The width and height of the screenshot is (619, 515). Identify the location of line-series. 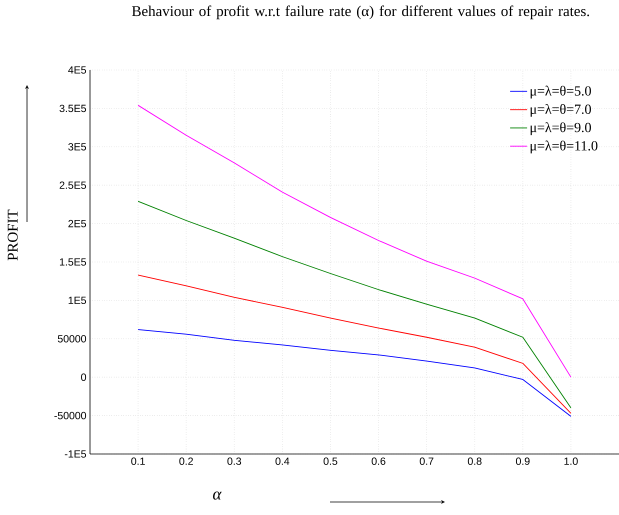
(355, 373).